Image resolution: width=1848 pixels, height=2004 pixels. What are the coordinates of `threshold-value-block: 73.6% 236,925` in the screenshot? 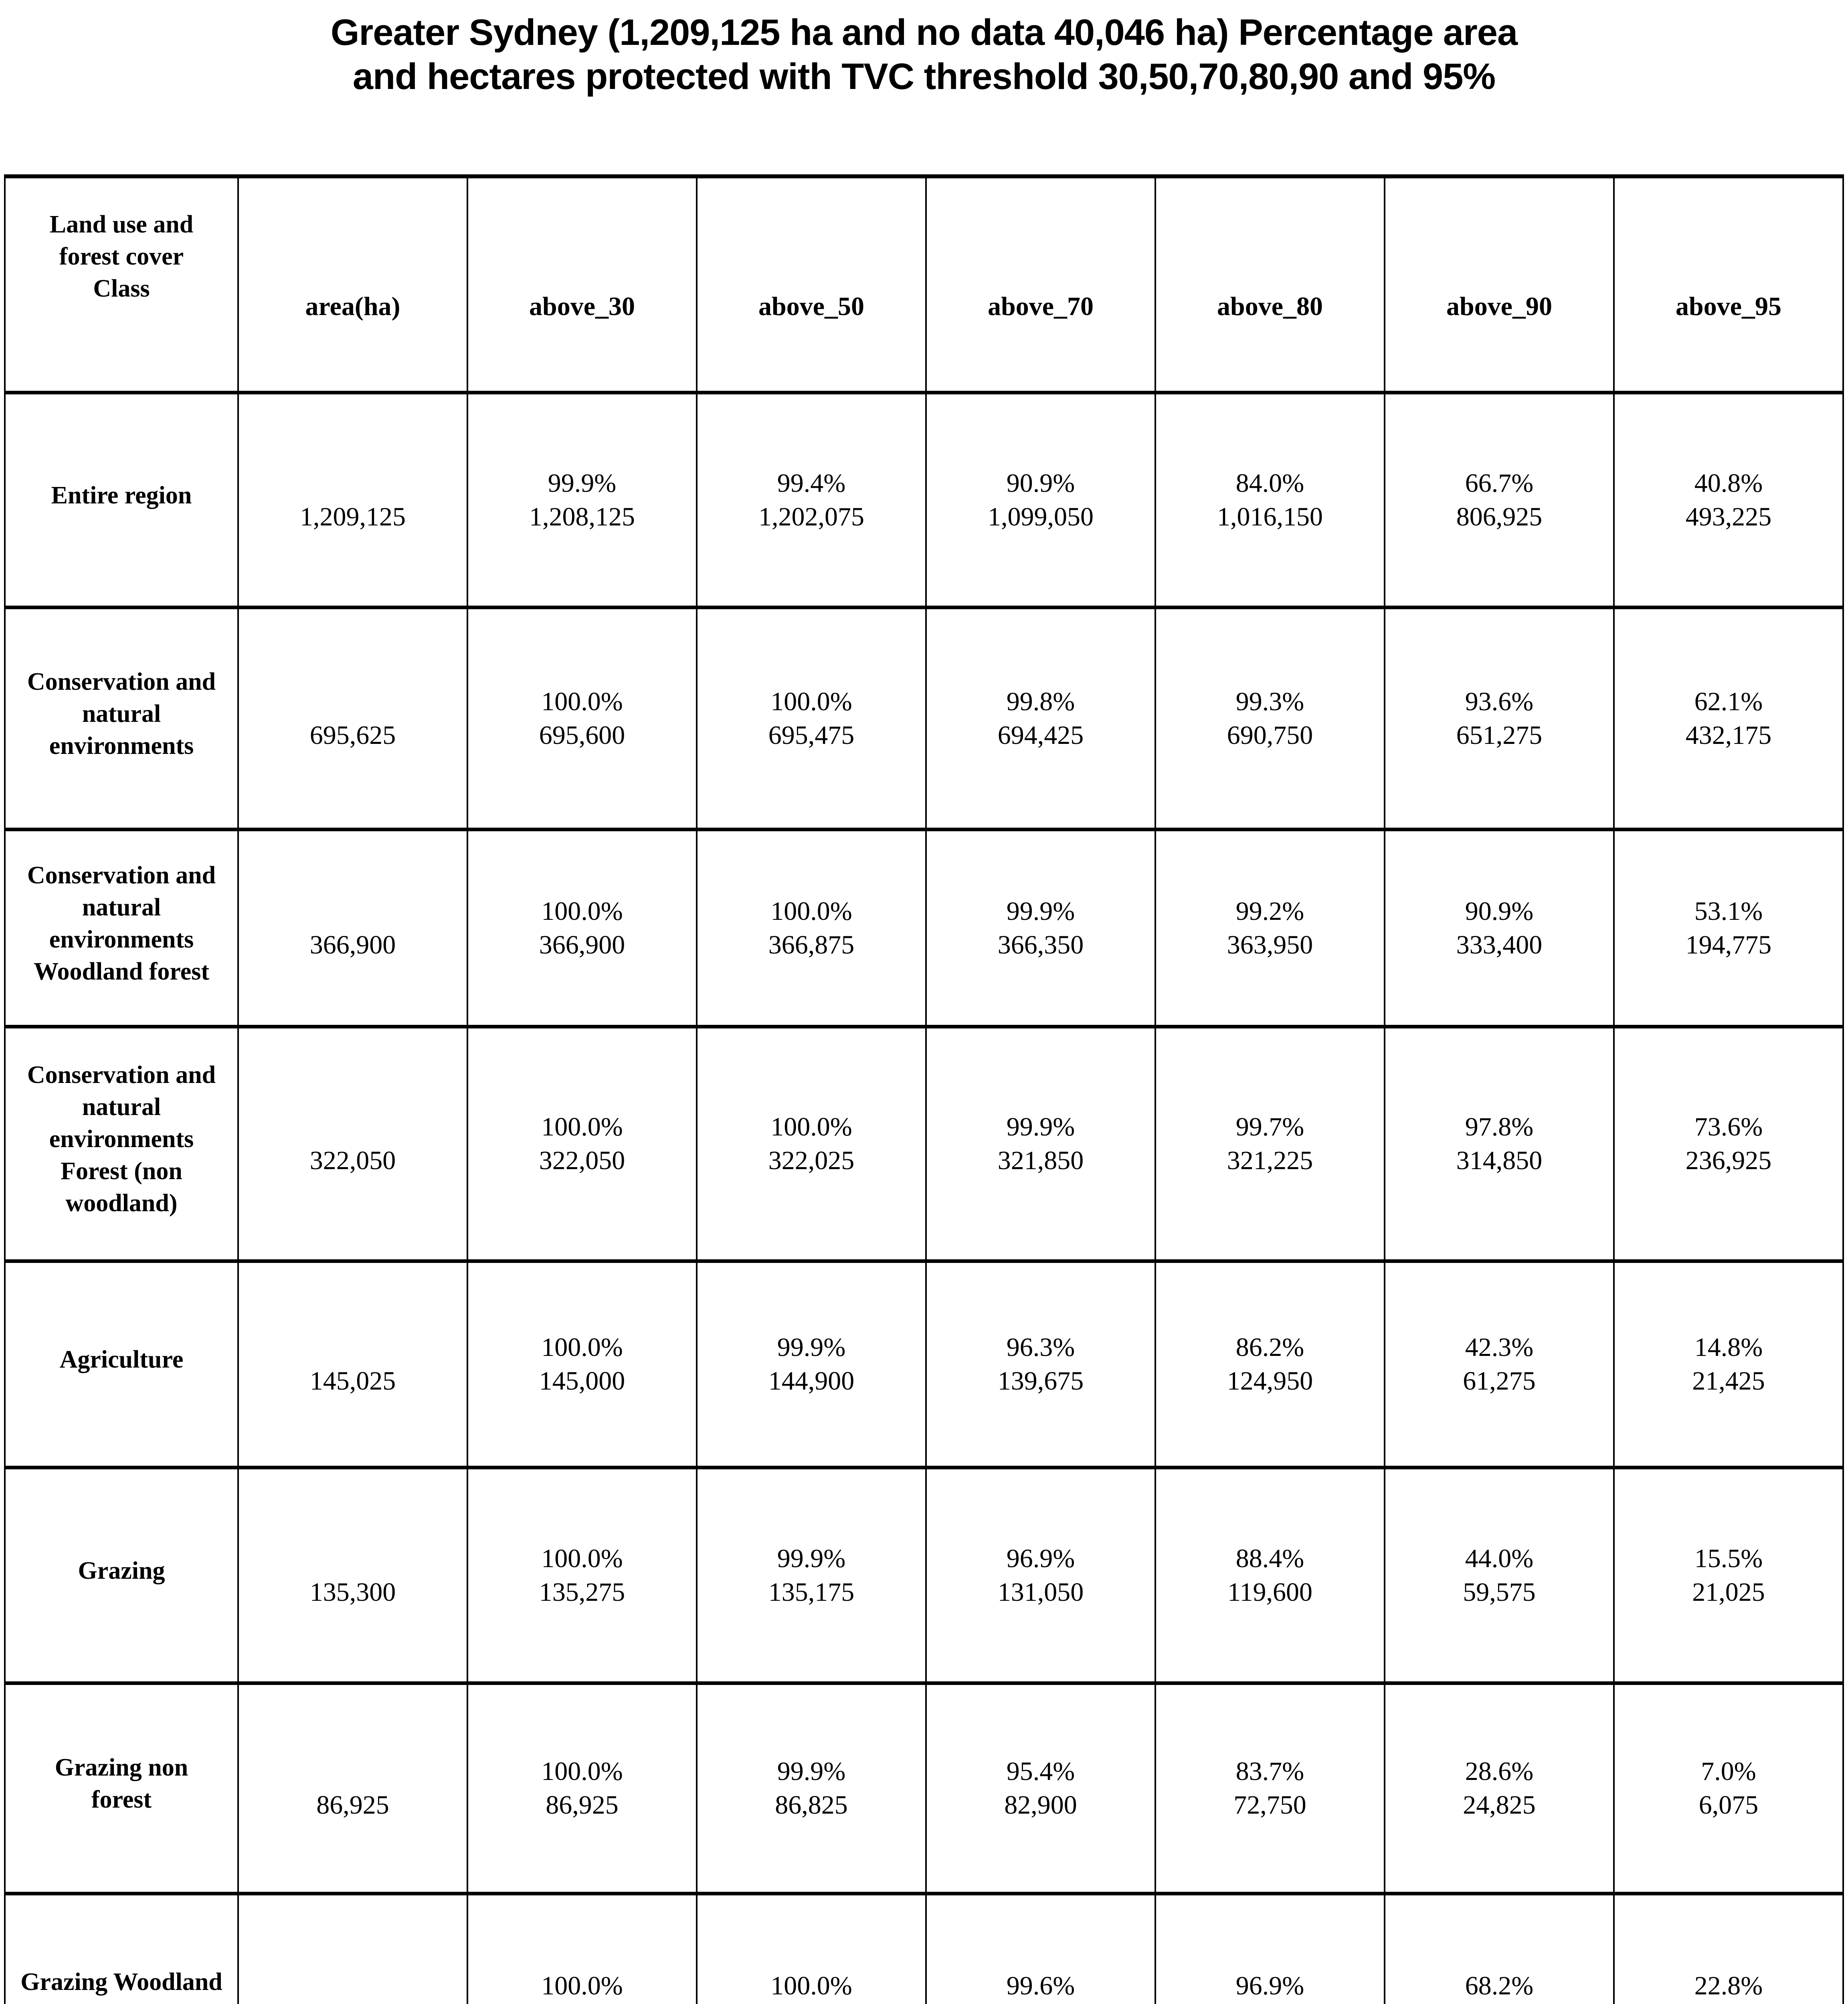 It's located at (1728, 1144).